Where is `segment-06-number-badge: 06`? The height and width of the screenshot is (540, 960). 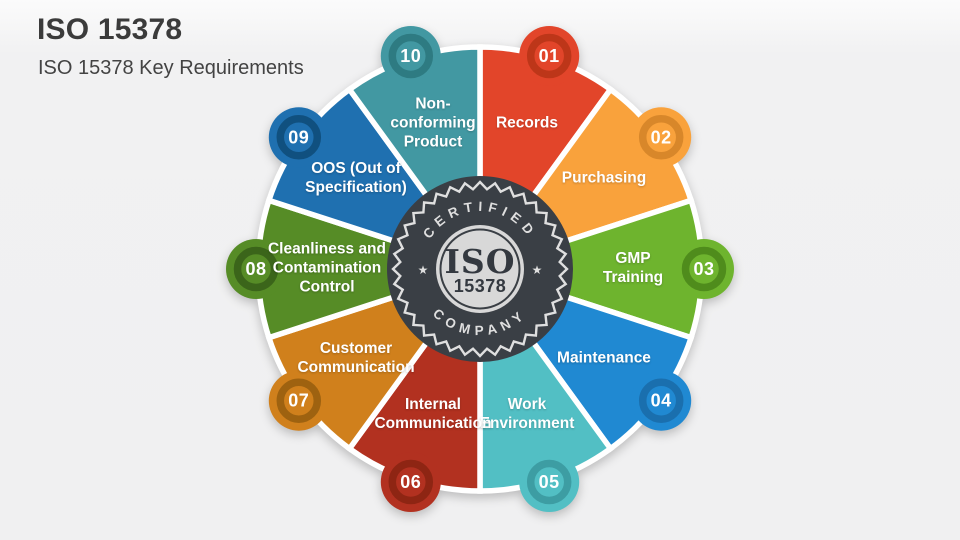
segment-06-number-badge: 06 is located at coordinates (410, 482).